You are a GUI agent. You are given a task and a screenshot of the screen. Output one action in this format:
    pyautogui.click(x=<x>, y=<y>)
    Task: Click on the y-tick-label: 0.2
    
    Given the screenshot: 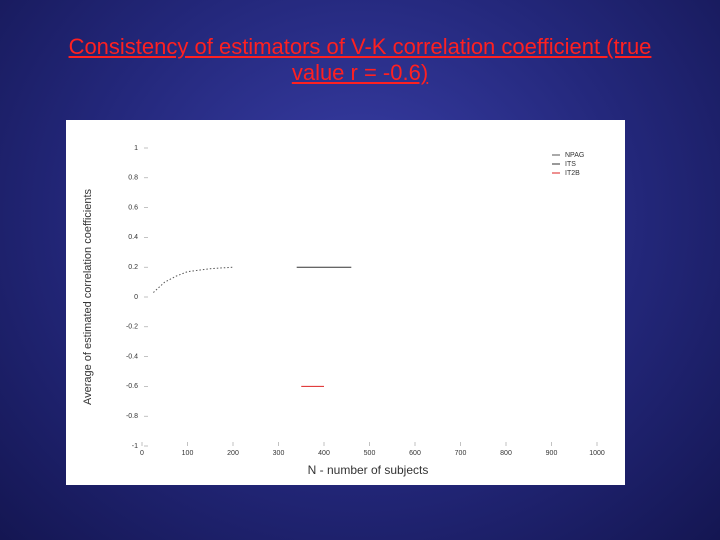 What is the action you would take?
    pyautogui.click(x=133, y=267)
    